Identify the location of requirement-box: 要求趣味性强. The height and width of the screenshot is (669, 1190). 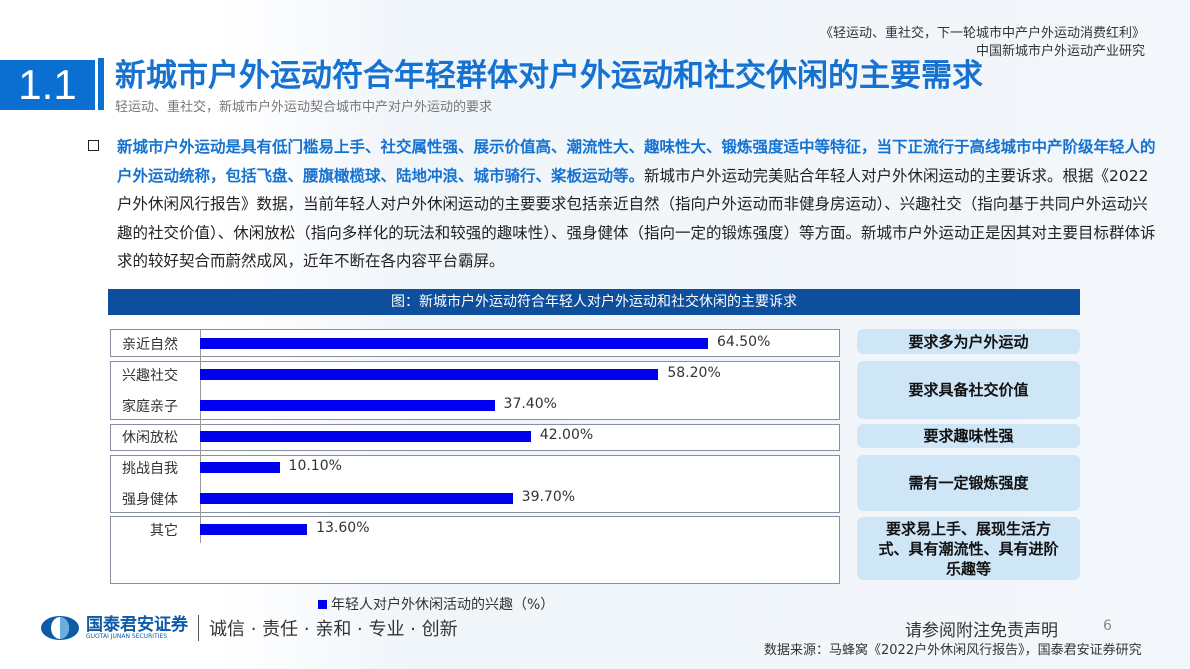
(968, 436).